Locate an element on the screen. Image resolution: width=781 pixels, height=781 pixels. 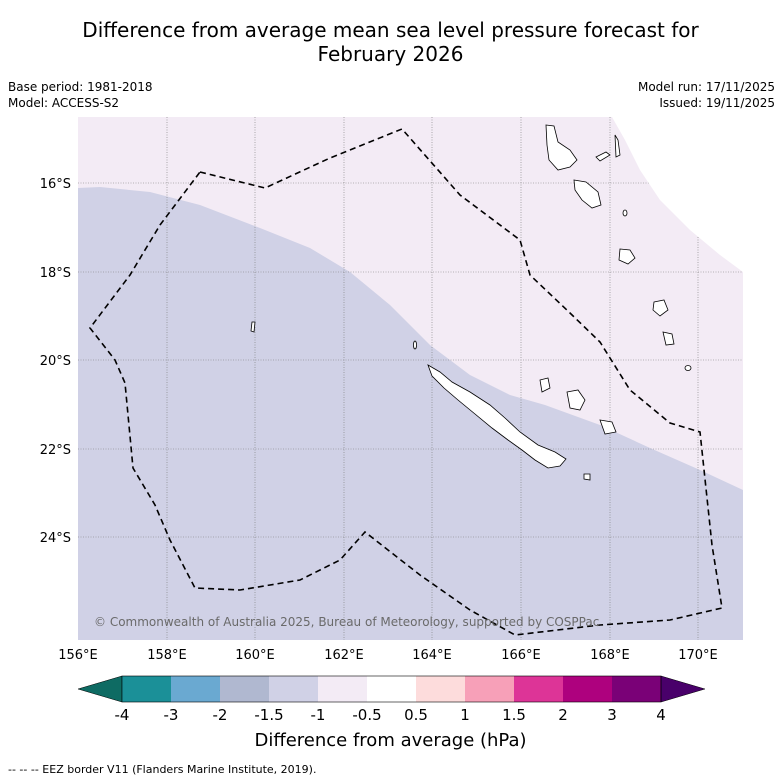
lon-tick: 156°E is located at coordinates (78, 655).